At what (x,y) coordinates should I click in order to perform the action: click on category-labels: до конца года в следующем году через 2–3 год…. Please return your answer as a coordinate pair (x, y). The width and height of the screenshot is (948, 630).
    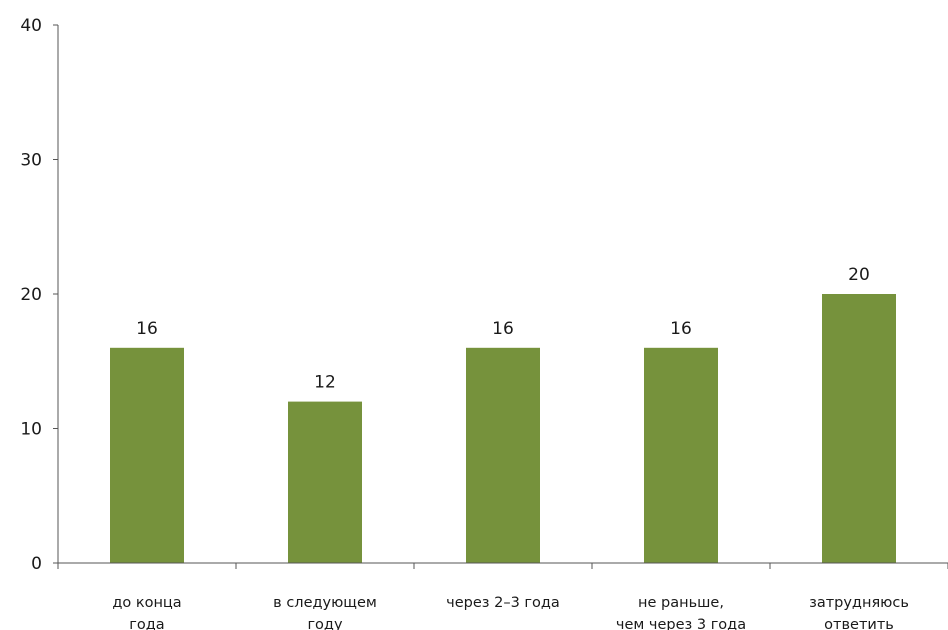
    Looking at the image, I should click on (510, 612).